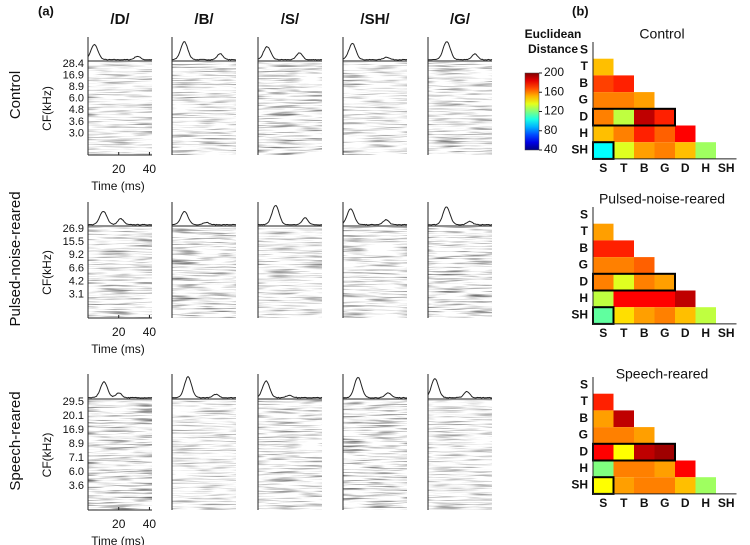 This screenshot has width=750, height=545. I want to click on phoneme-header: /G/, so click(460, 19).